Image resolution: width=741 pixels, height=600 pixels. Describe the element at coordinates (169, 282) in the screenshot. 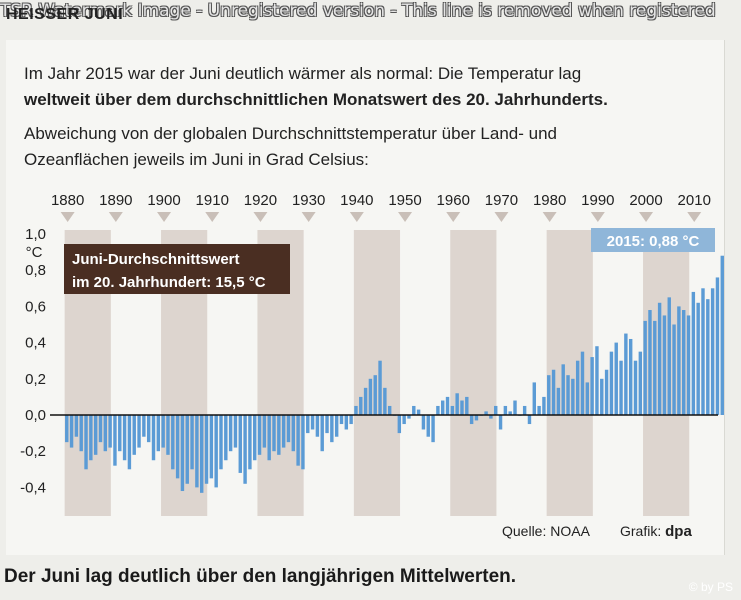

I see `reference-label-line-2: im 20. Jahrhundert: 15,5 °C` at that location.